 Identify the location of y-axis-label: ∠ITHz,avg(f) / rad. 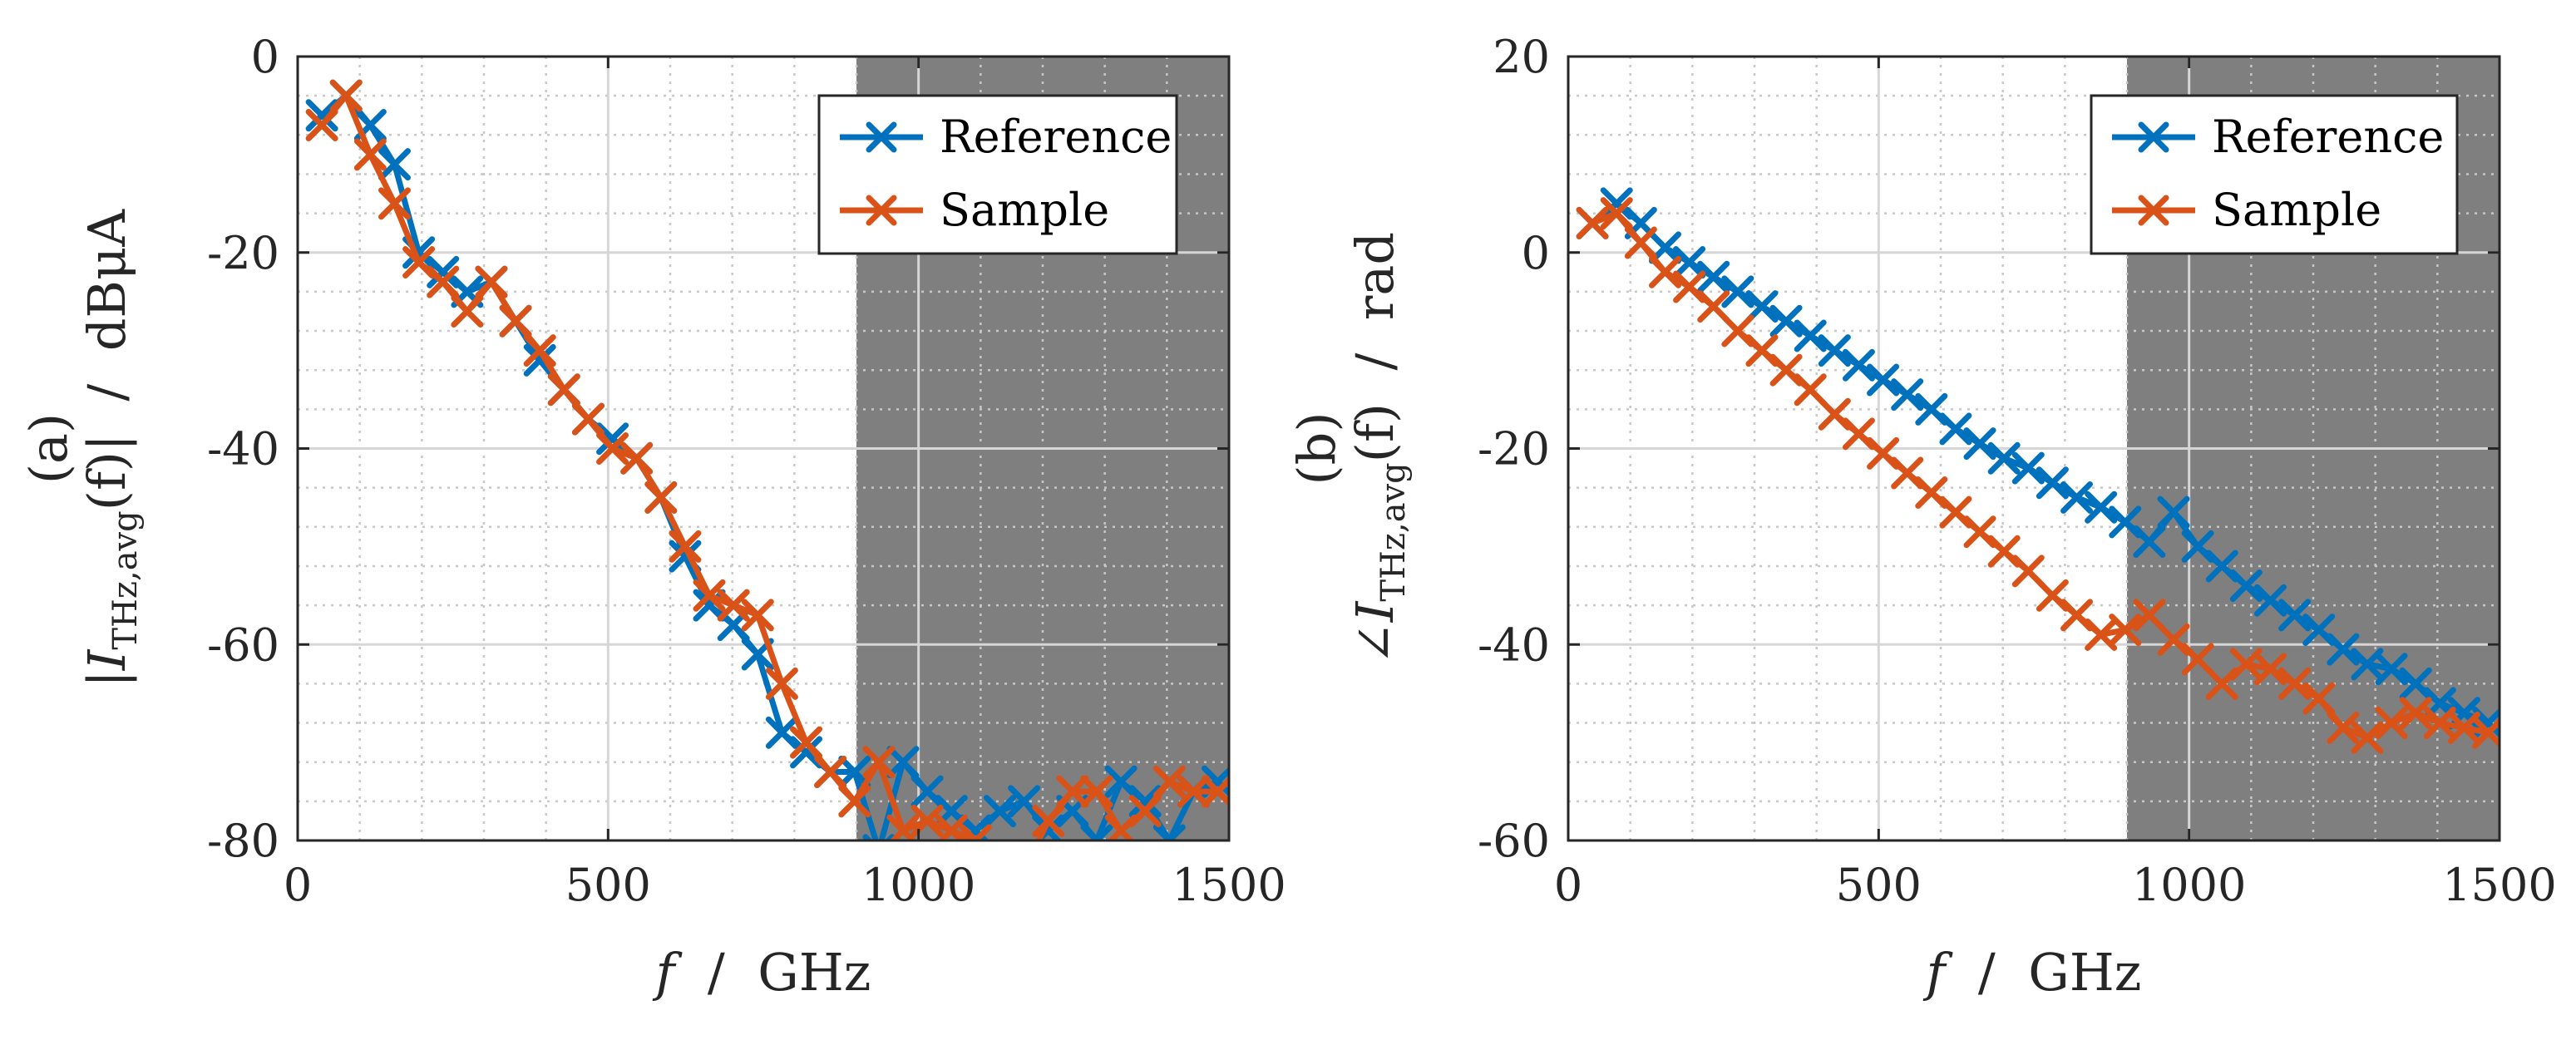
(1379, 448).